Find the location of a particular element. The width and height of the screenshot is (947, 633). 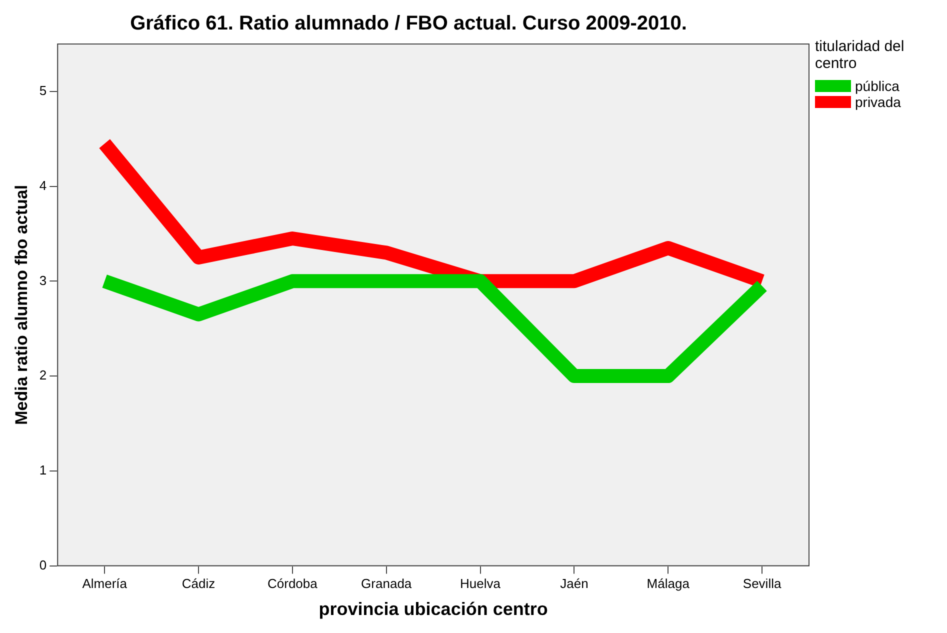

y-tick-label: 2 is located at coordinates (43, 375).